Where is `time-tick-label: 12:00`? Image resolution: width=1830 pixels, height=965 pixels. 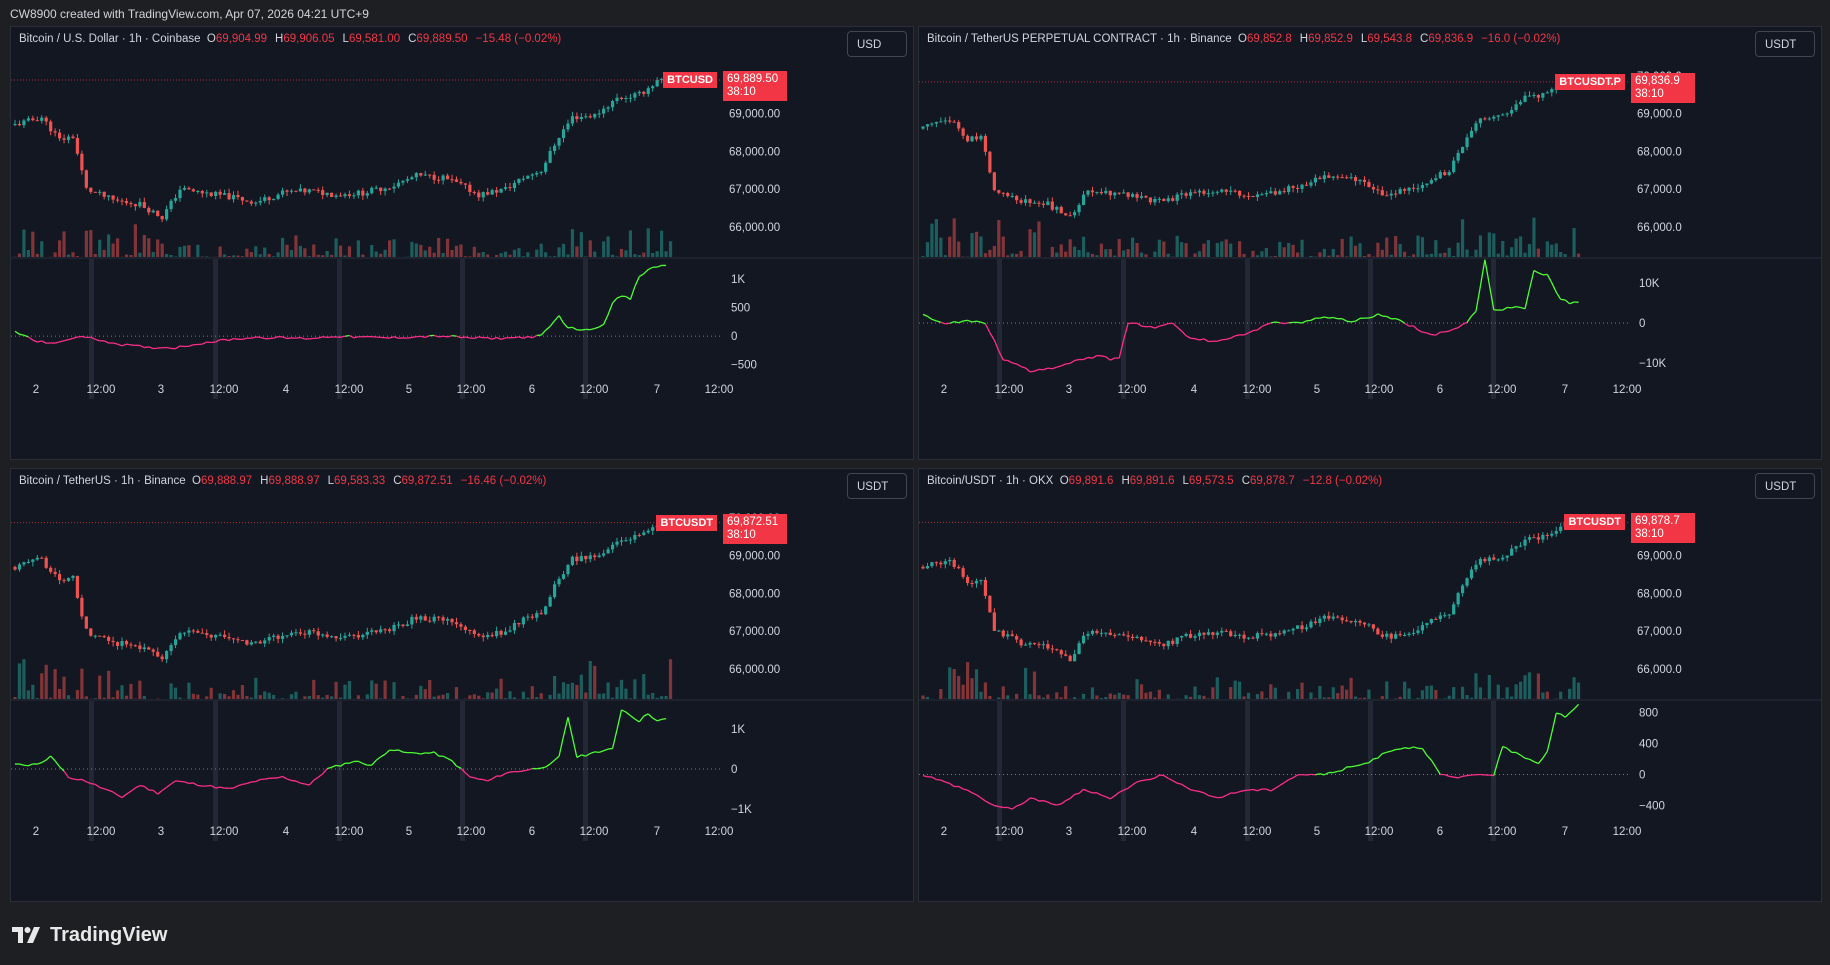
time-tick-label: 12:00 is located at coordinates (1257, 832).